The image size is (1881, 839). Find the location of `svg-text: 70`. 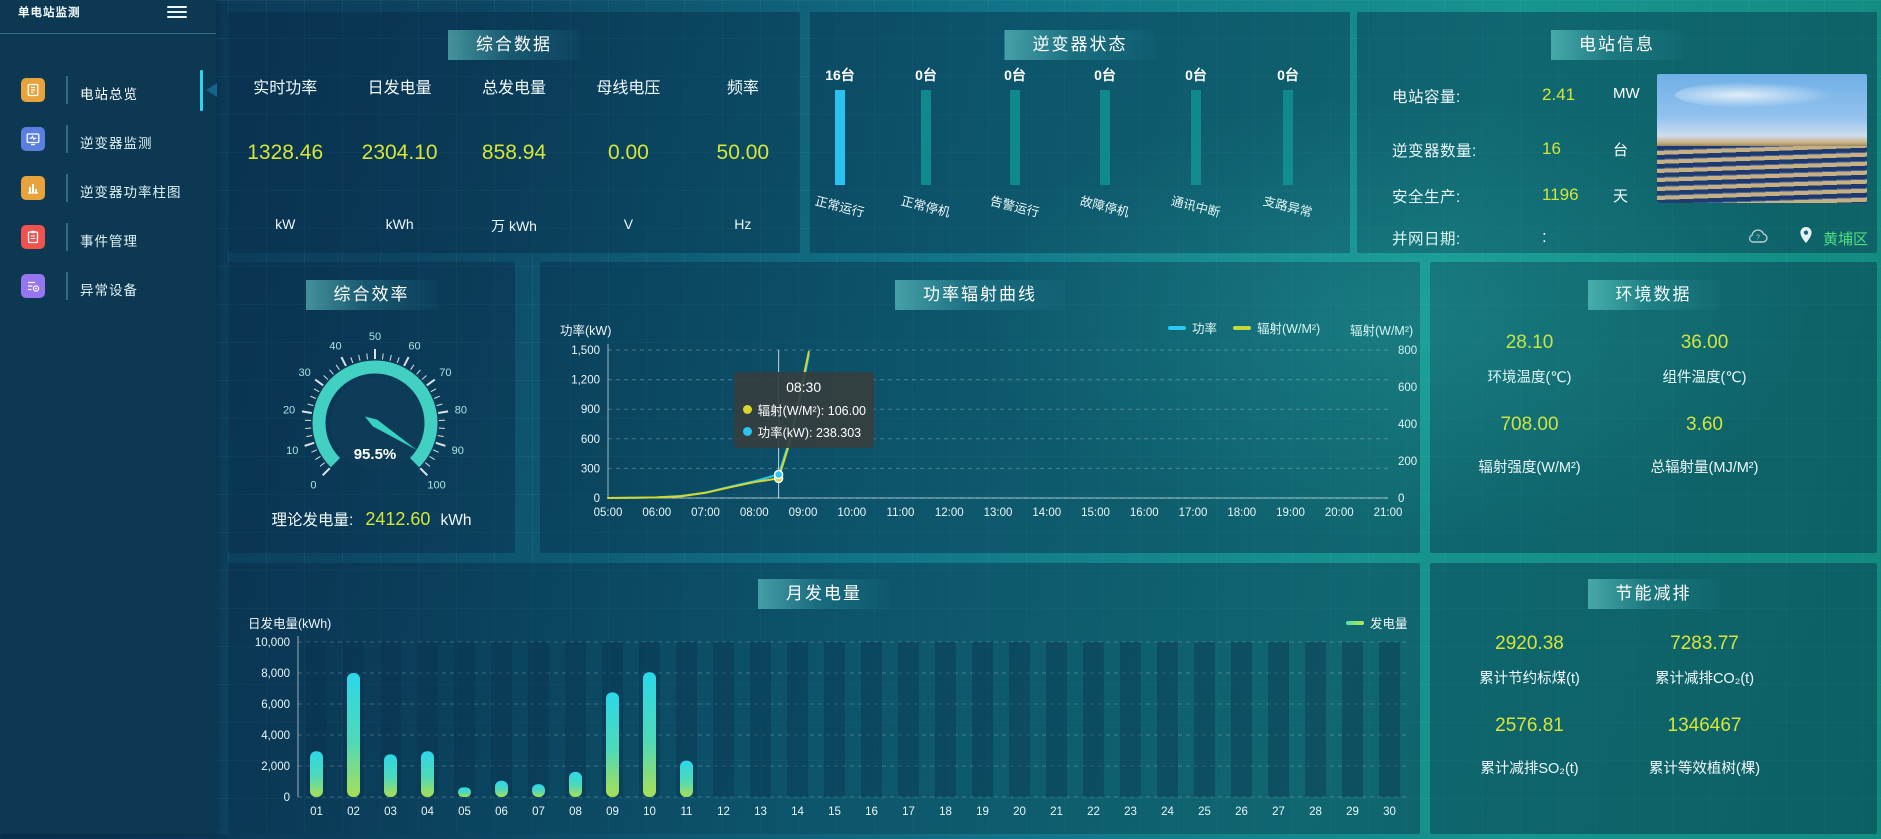

svg-text: 70 is located at coordinates (445, 373).